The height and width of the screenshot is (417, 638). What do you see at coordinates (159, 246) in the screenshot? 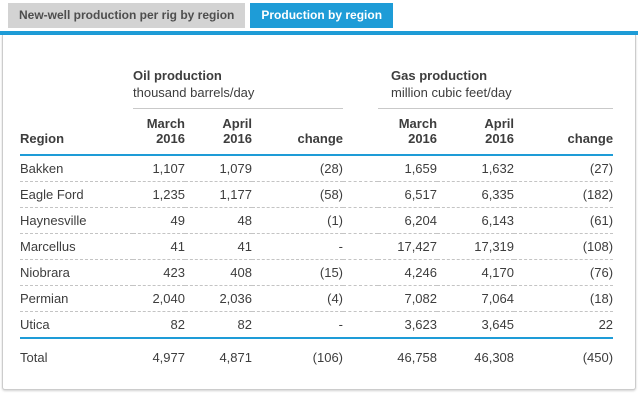
I see `oil-march-value: 41` at bounding box center [159, 246].